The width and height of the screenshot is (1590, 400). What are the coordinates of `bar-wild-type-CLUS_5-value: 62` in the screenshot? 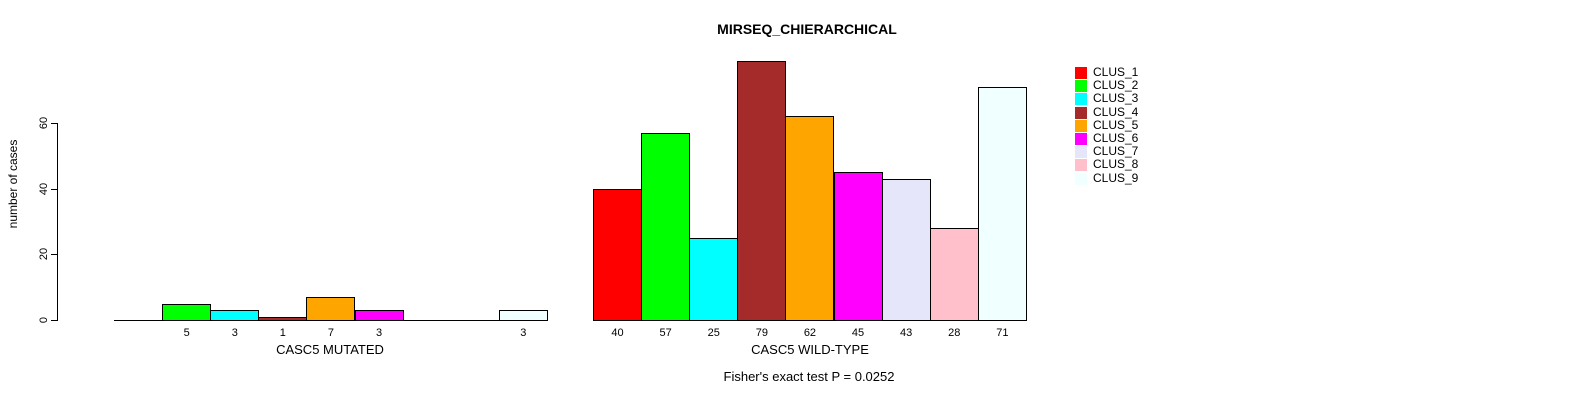 It's located at (810, 333).